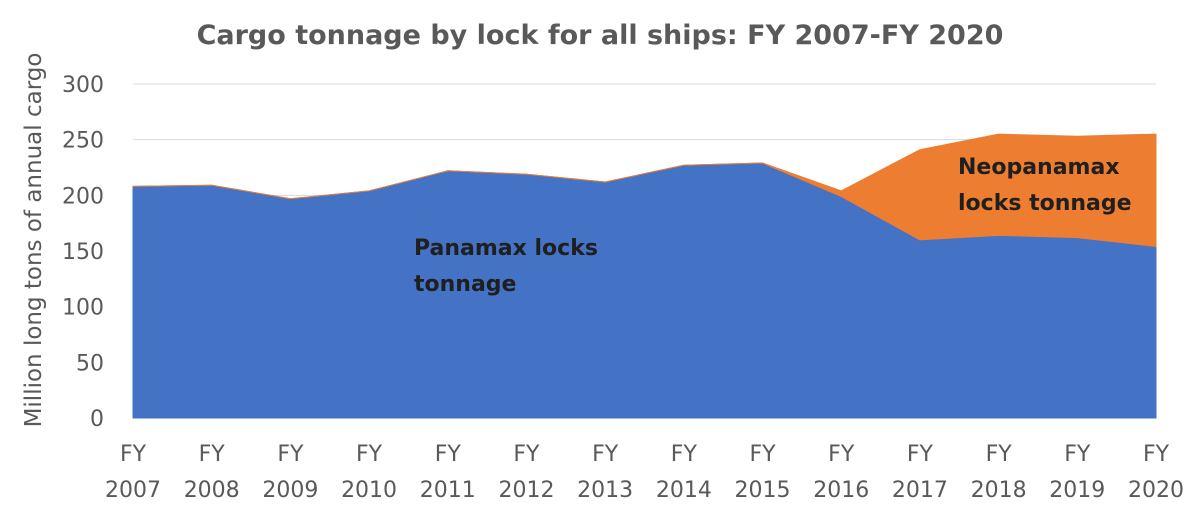 This screenshot has width=1200, height=520. What do you see at coordinates (920, 490) in the screenshot?
I see `x-tick-label-line: 2017` at bounding box center [920, 490].